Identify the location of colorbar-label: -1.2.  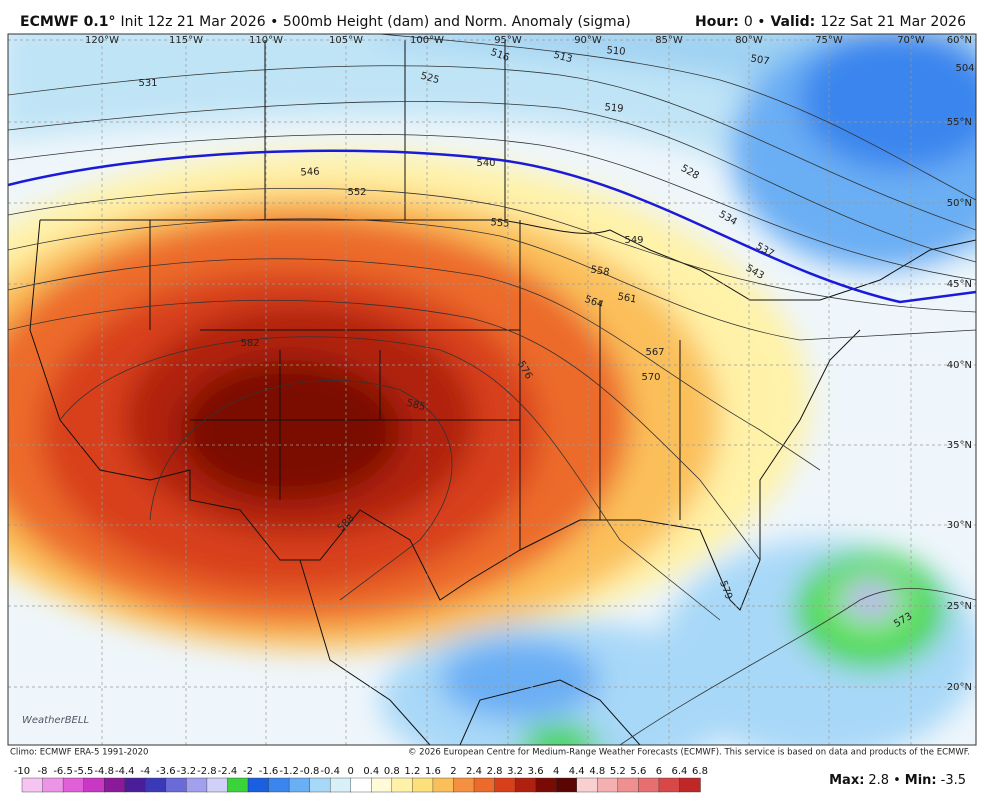
(289, 771).